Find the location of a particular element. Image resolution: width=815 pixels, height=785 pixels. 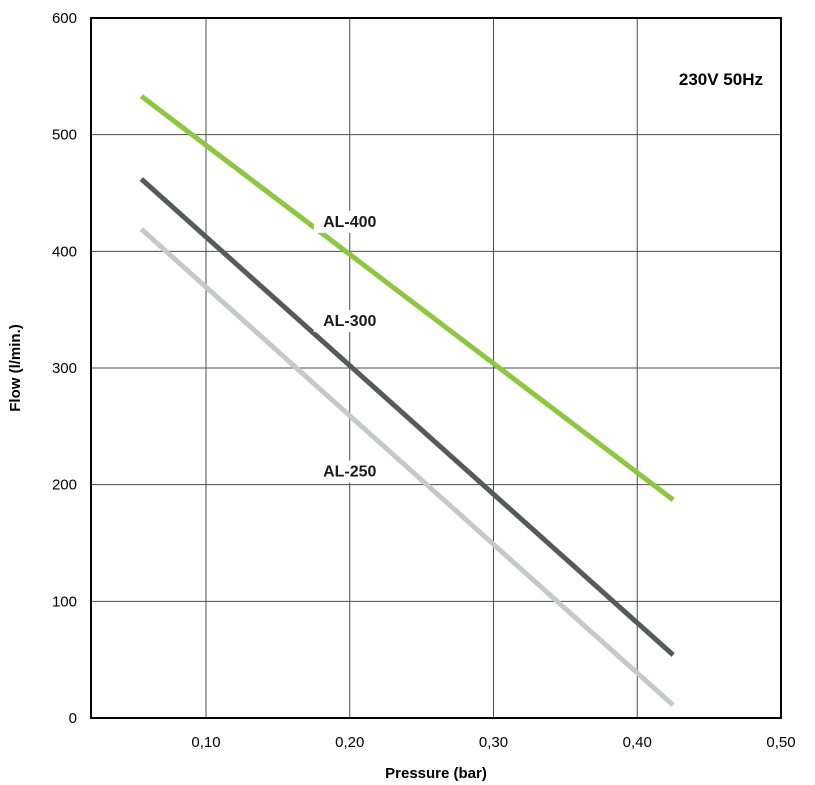

series-label-al-300: AL-300 is located at coordinates (349, 321).